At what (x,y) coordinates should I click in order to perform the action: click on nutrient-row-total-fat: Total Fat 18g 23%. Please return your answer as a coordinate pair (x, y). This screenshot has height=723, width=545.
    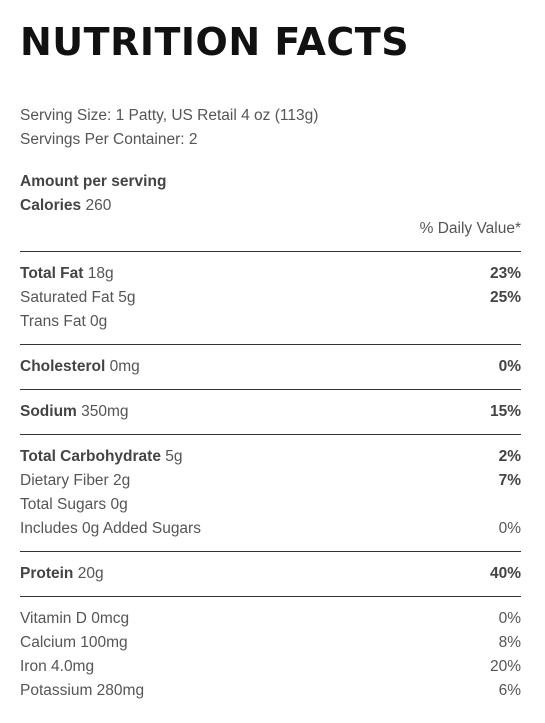
    Looking at the image, I should click on (270, 274).